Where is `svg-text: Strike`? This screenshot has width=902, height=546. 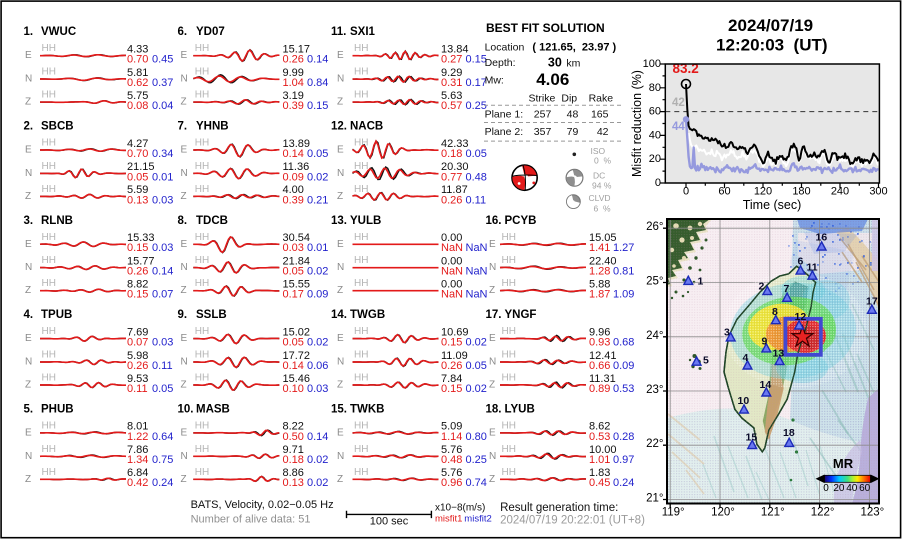
svg-text: Strike is located at coordinates (542, 98).